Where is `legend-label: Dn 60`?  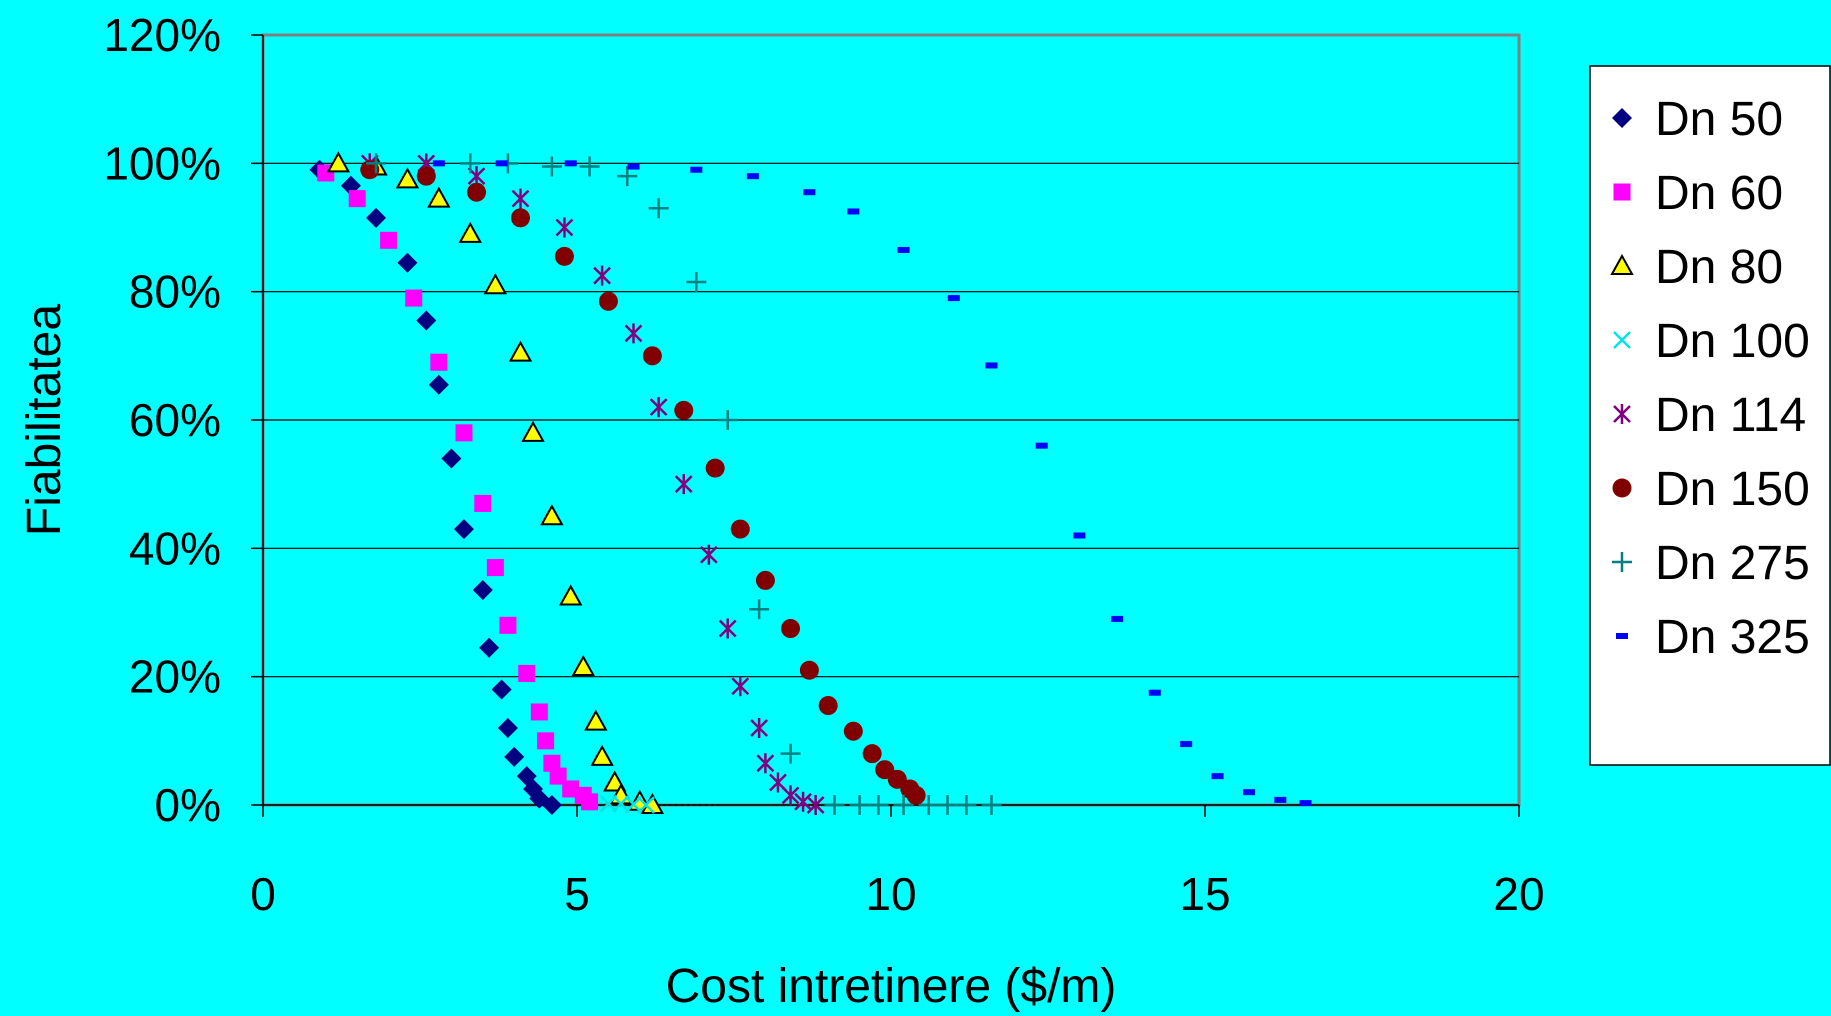 legend-label: Dn 60 is located at coordinates (1719, 193).